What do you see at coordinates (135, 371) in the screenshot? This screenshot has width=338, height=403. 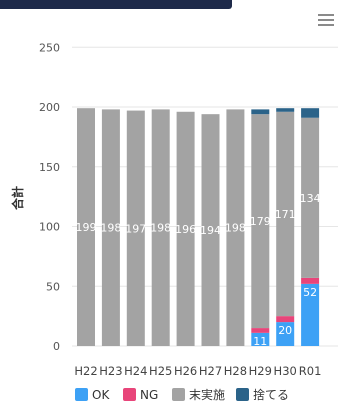 I see `x-tick-label-H24: H24` at bounding box center [135, 371].